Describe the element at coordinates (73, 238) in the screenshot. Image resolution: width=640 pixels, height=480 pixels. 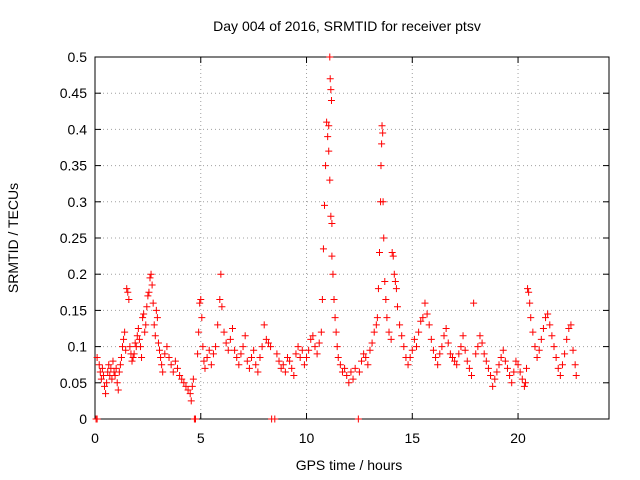
I see `y-tick-label: 0.25` at that location.